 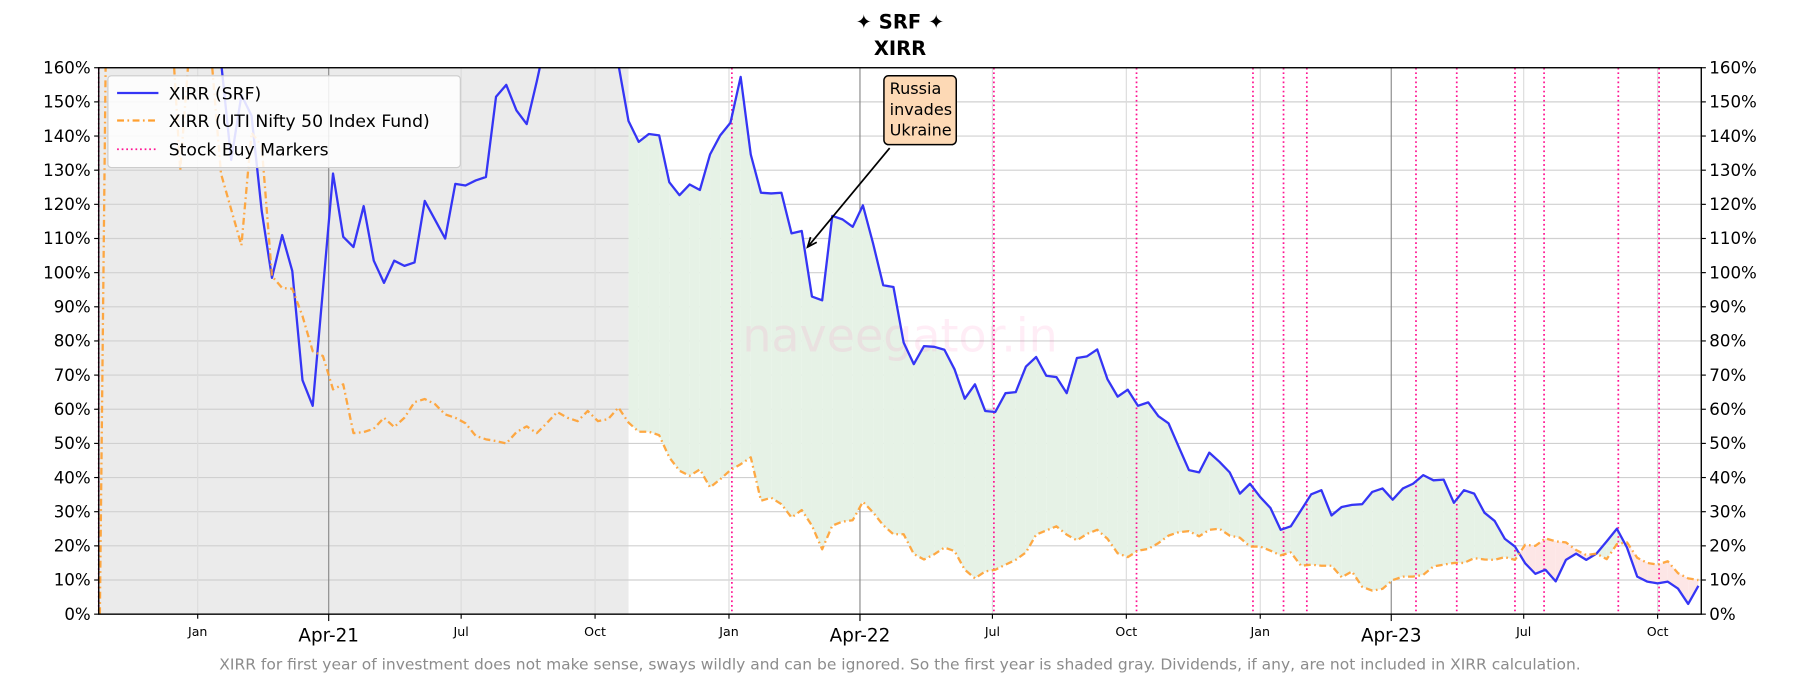 What do you see at coordinates (72, 409) in the screenshot?
I see `y-tick-label-left: 60%` at bounding box center [72, 409].